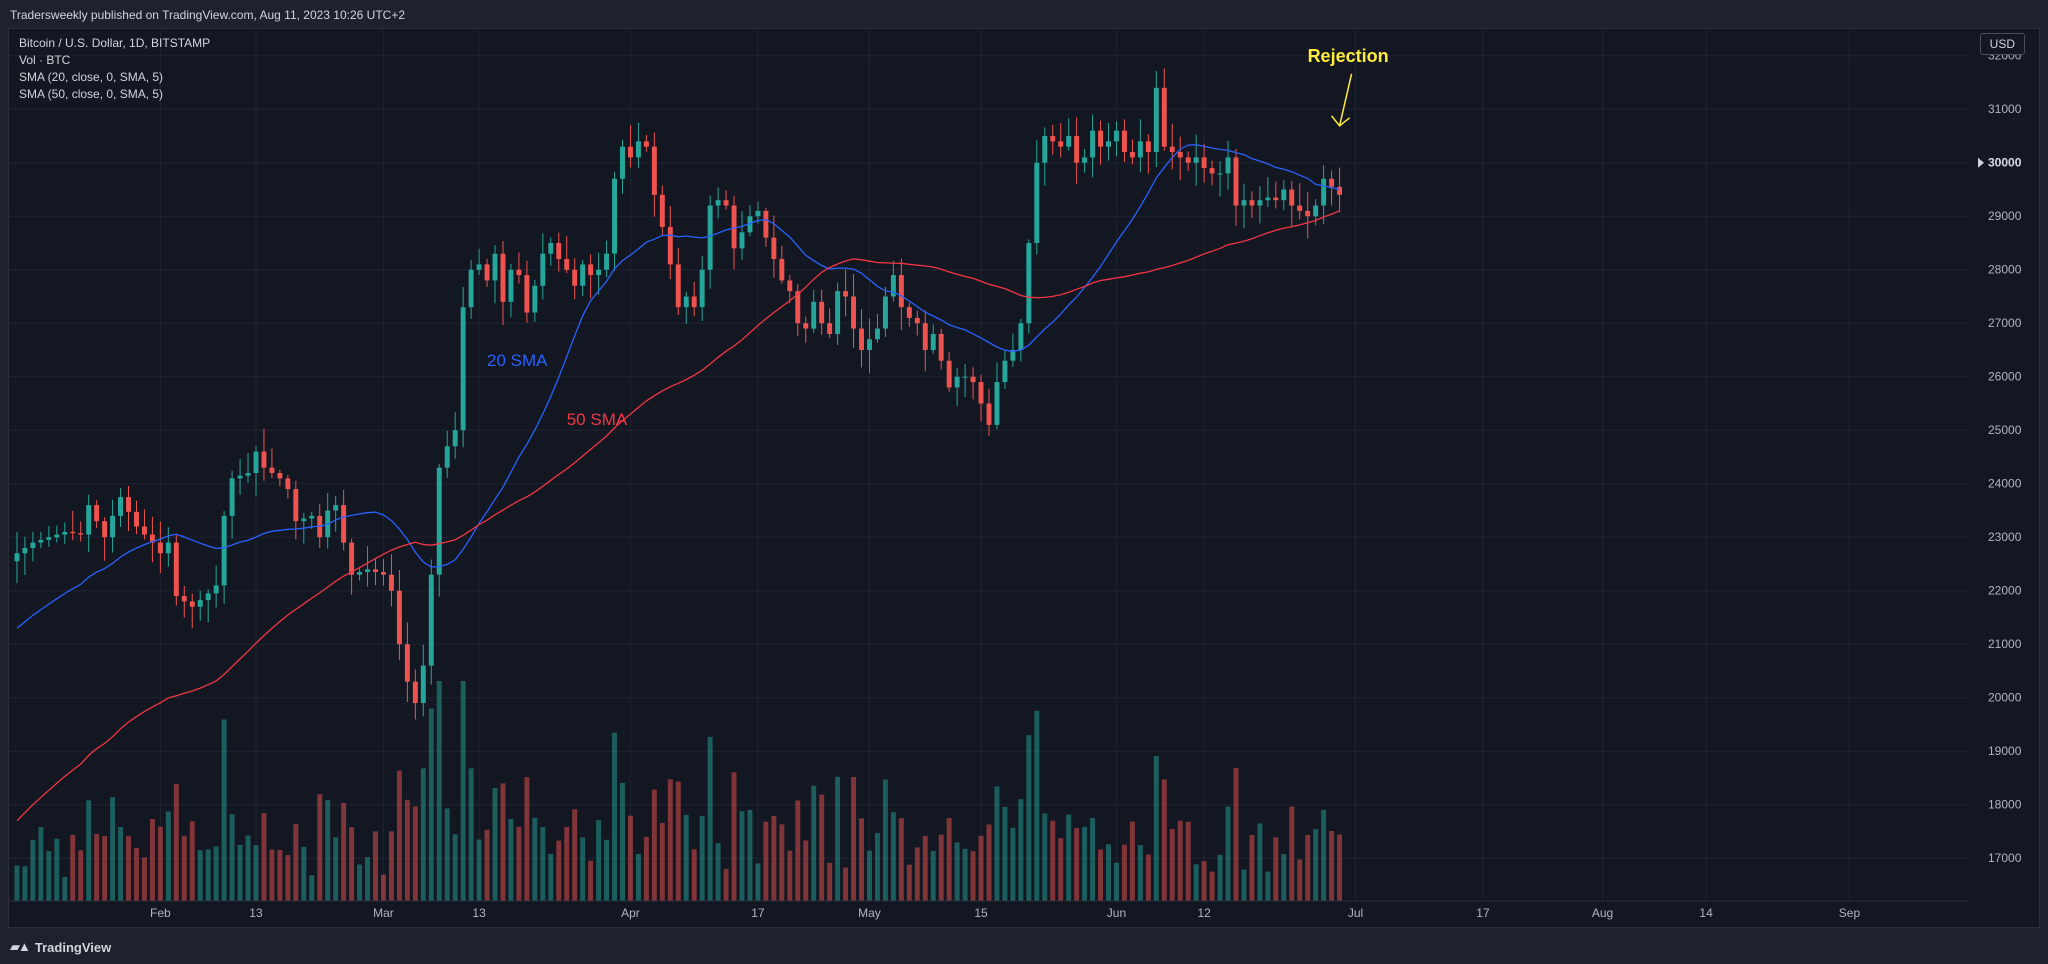 This screenshot has width=2048, height=964. I want to click on sma20-legend: SMA (20, close, 0, SMA, 5), so click(91, 77).